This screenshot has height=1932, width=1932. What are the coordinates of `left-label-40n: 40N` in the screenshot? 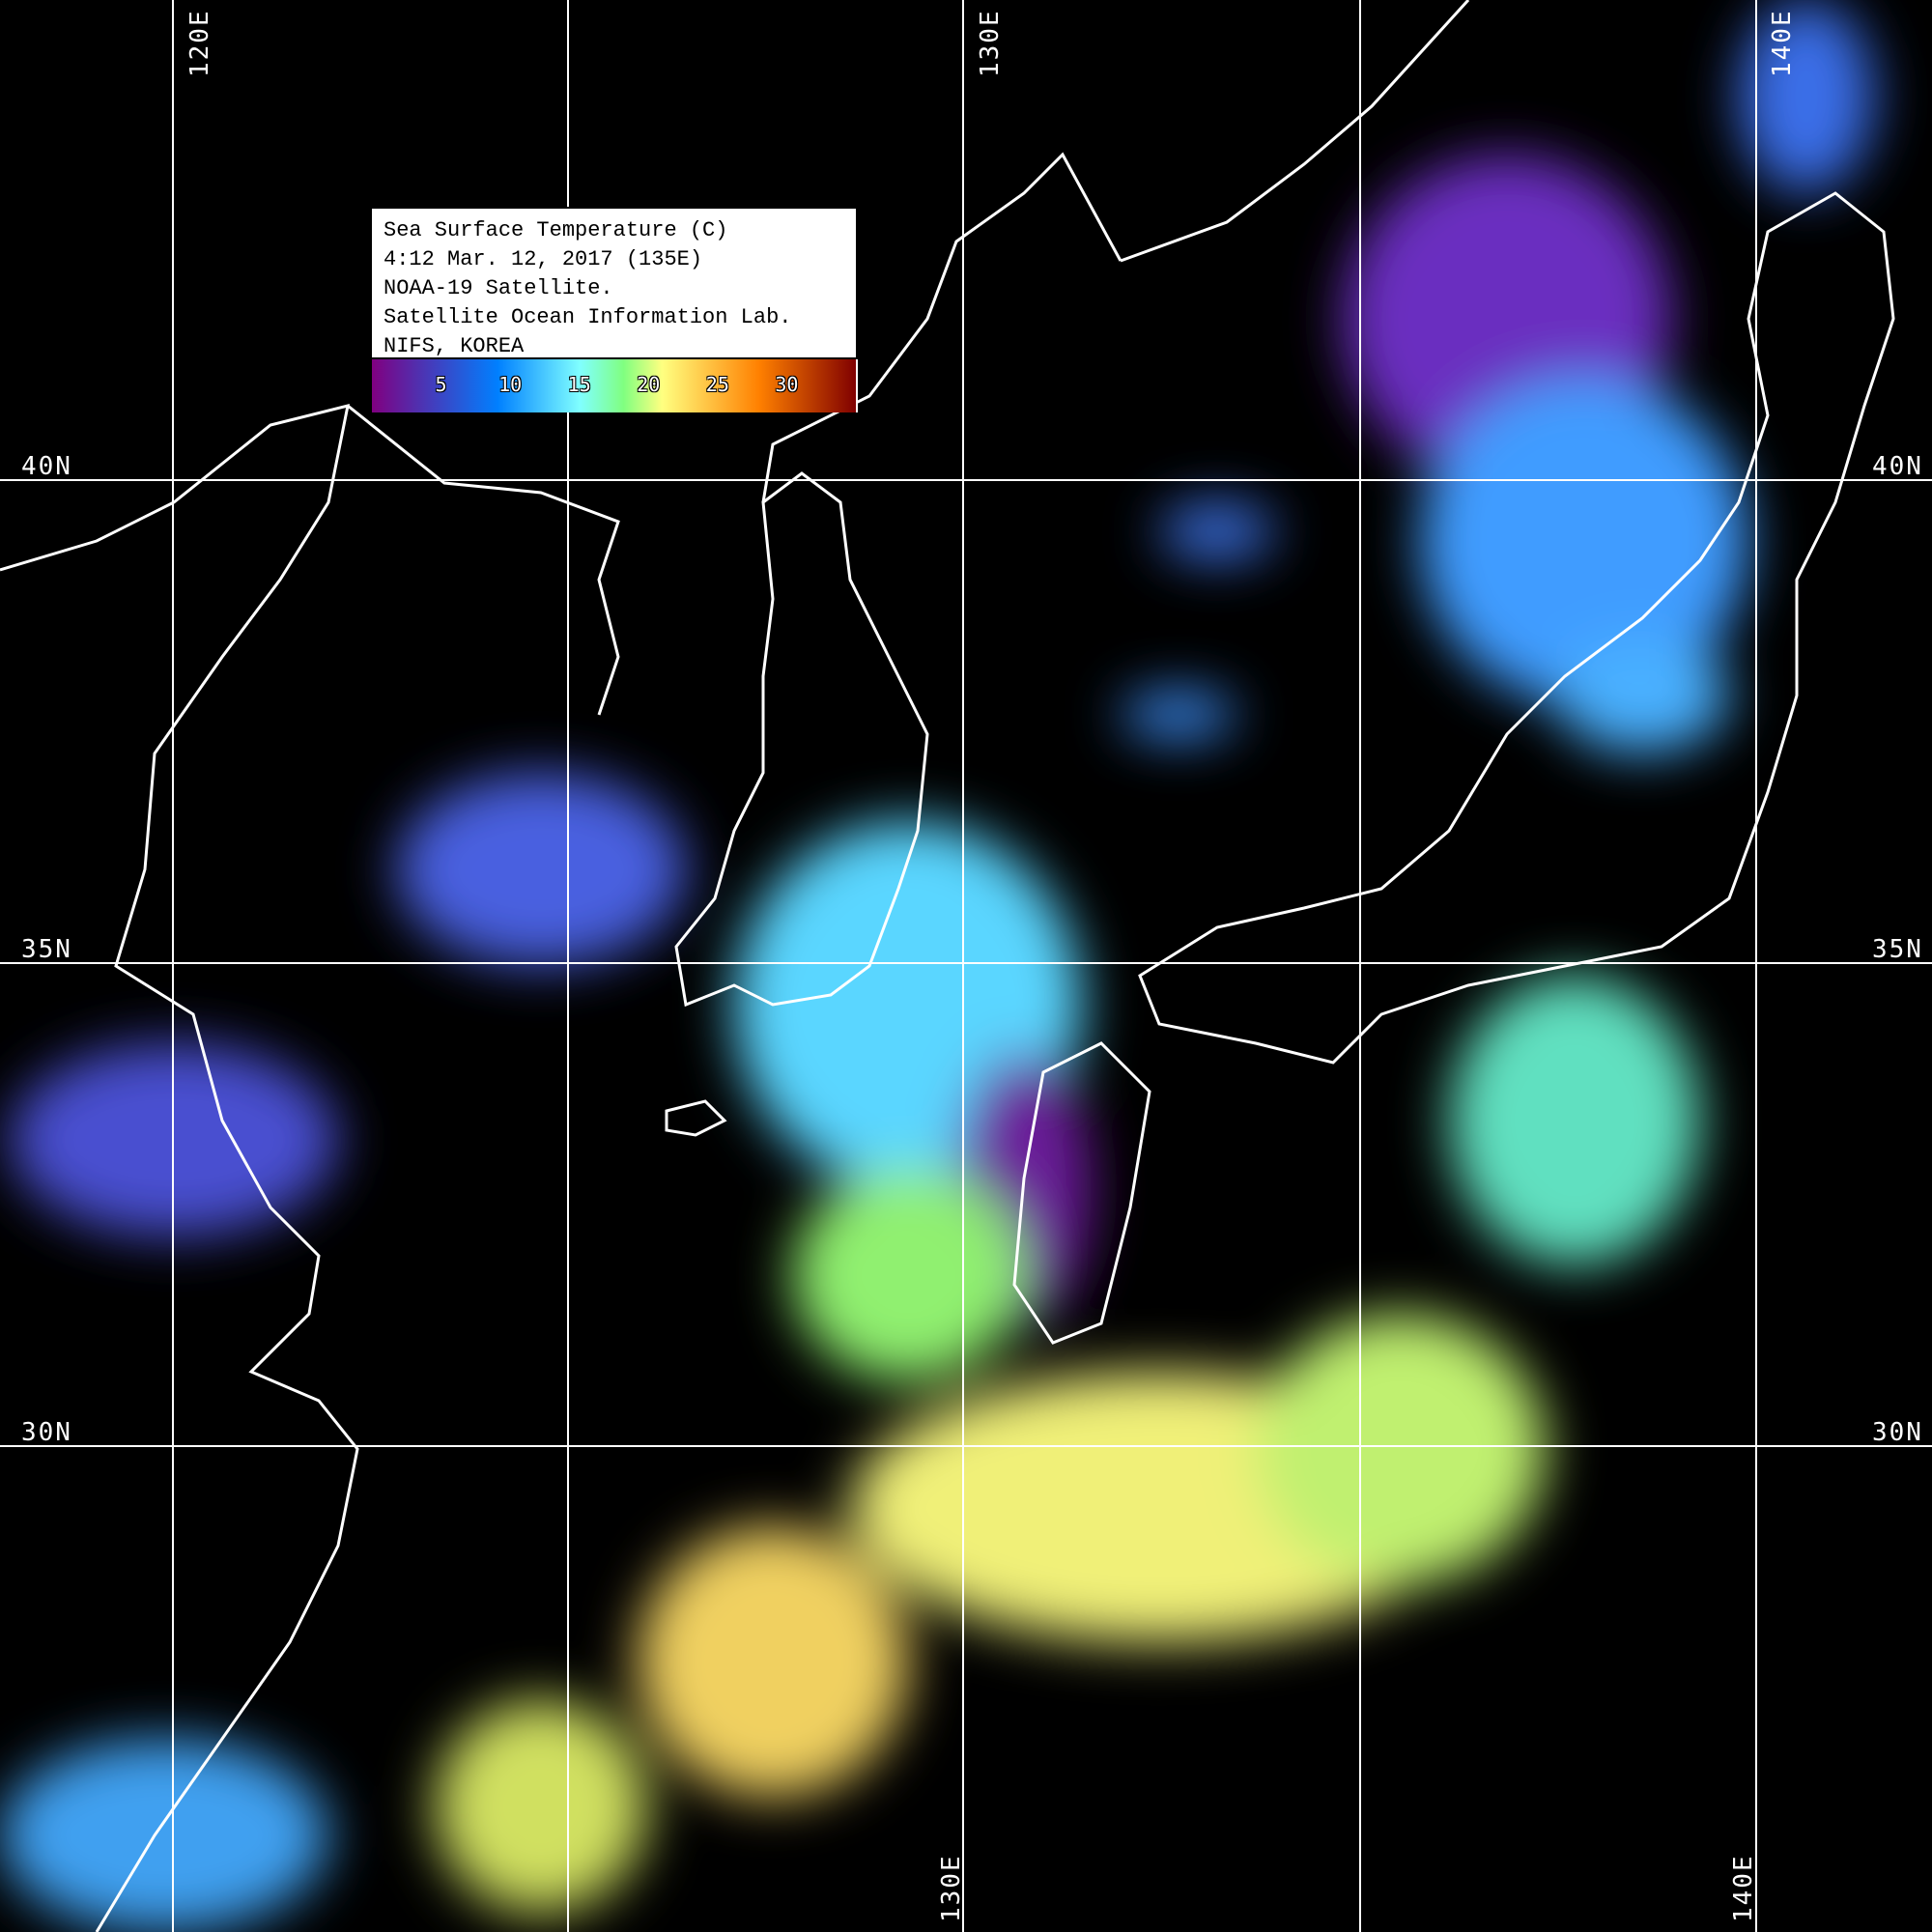 It's located at (46, 466).